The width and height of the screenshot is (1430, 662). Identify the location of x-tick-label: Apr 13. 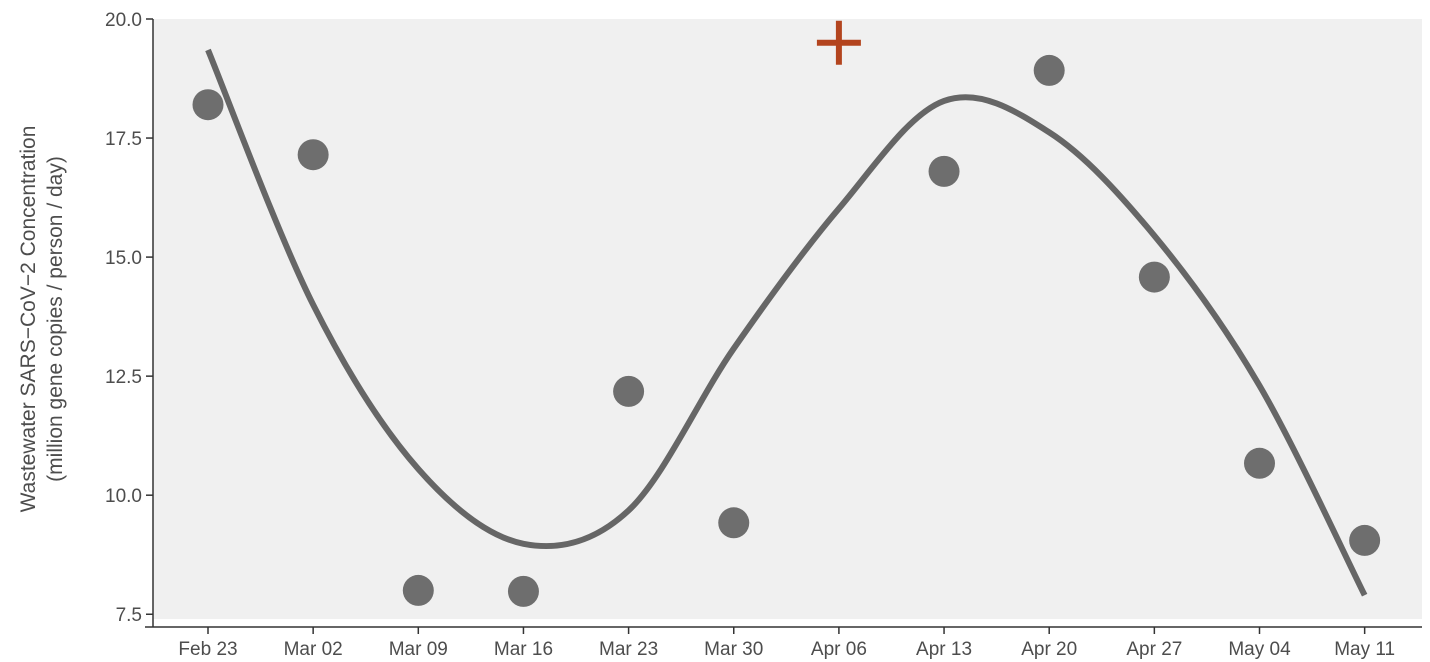
(944, 649).